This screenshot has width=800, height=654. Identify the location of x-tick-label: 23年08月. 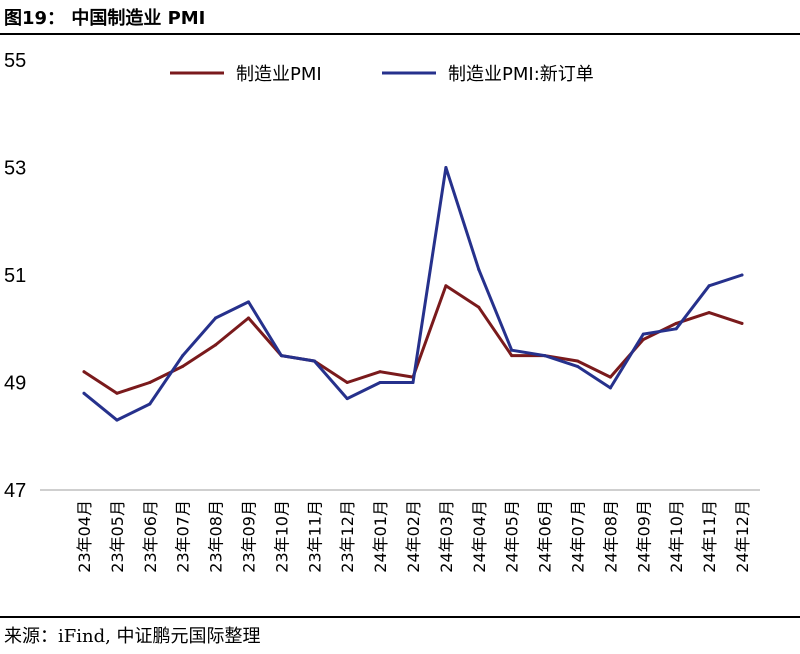
(216, 536).